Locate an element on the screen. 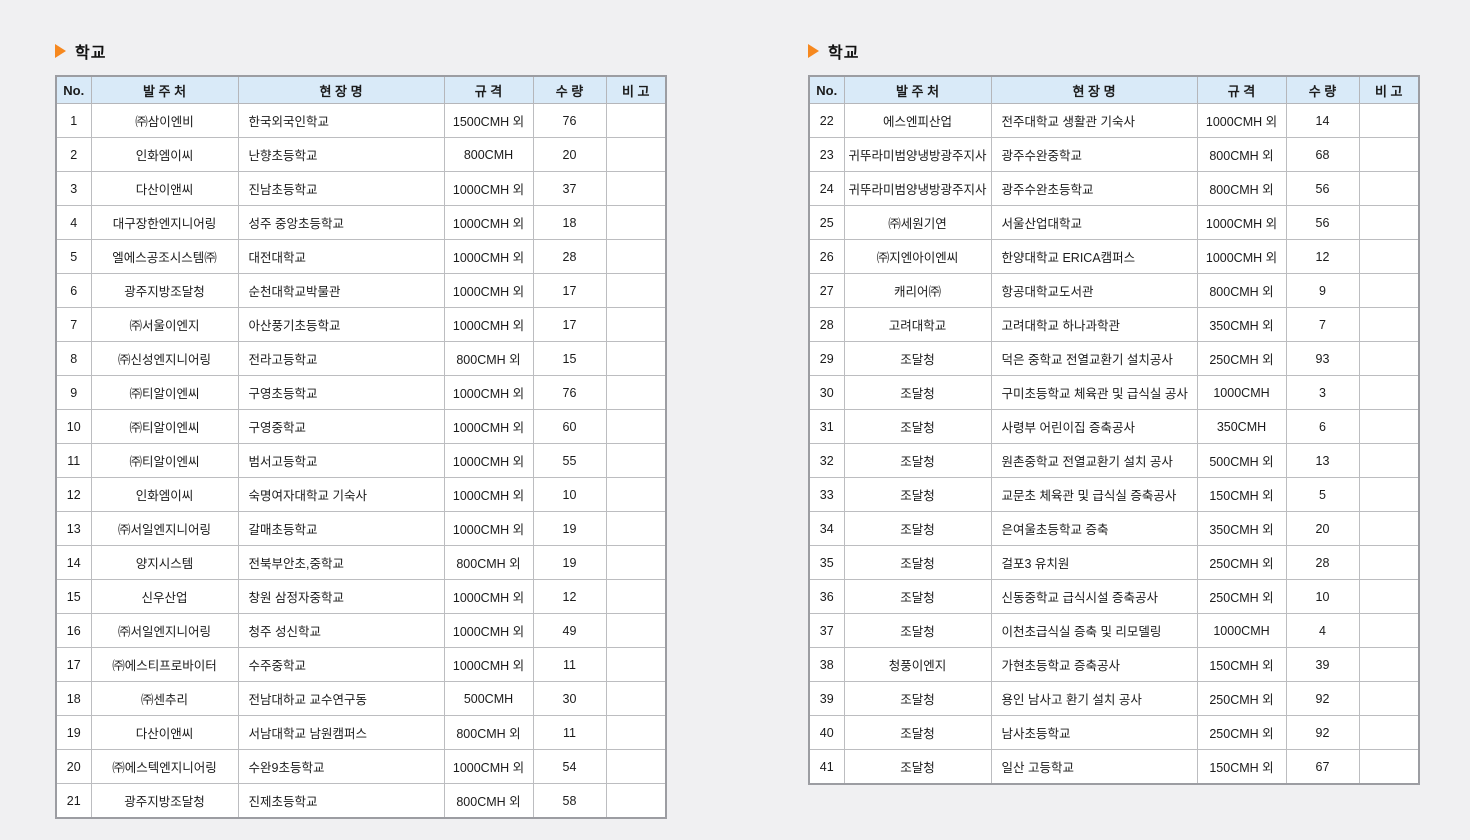  table-row: 11 ㈜티알이엔씨 범서고등학교 1000CMH 외 55 is located at coordinates (361, 460).